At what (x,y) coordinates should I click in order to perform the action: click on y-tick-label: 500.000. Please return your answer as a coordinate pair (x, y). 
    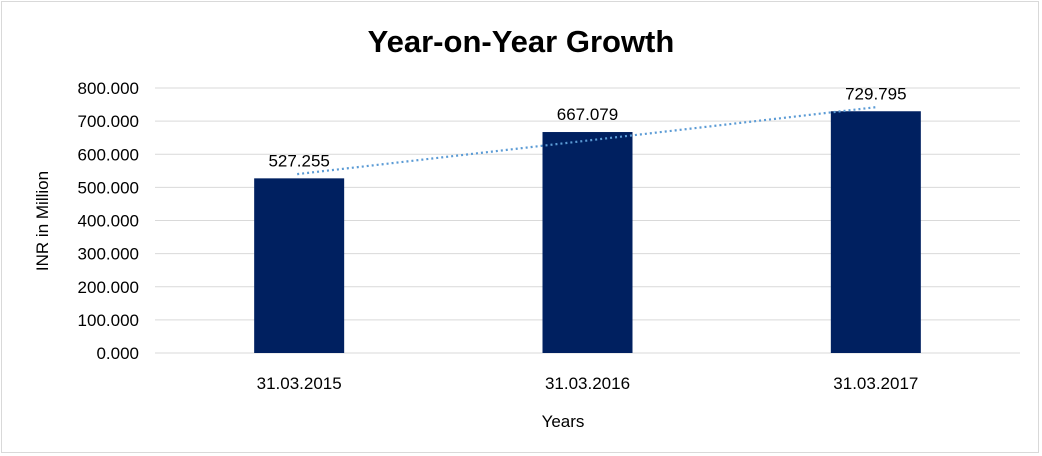
    Looking at the image, I should click on (108, 187).